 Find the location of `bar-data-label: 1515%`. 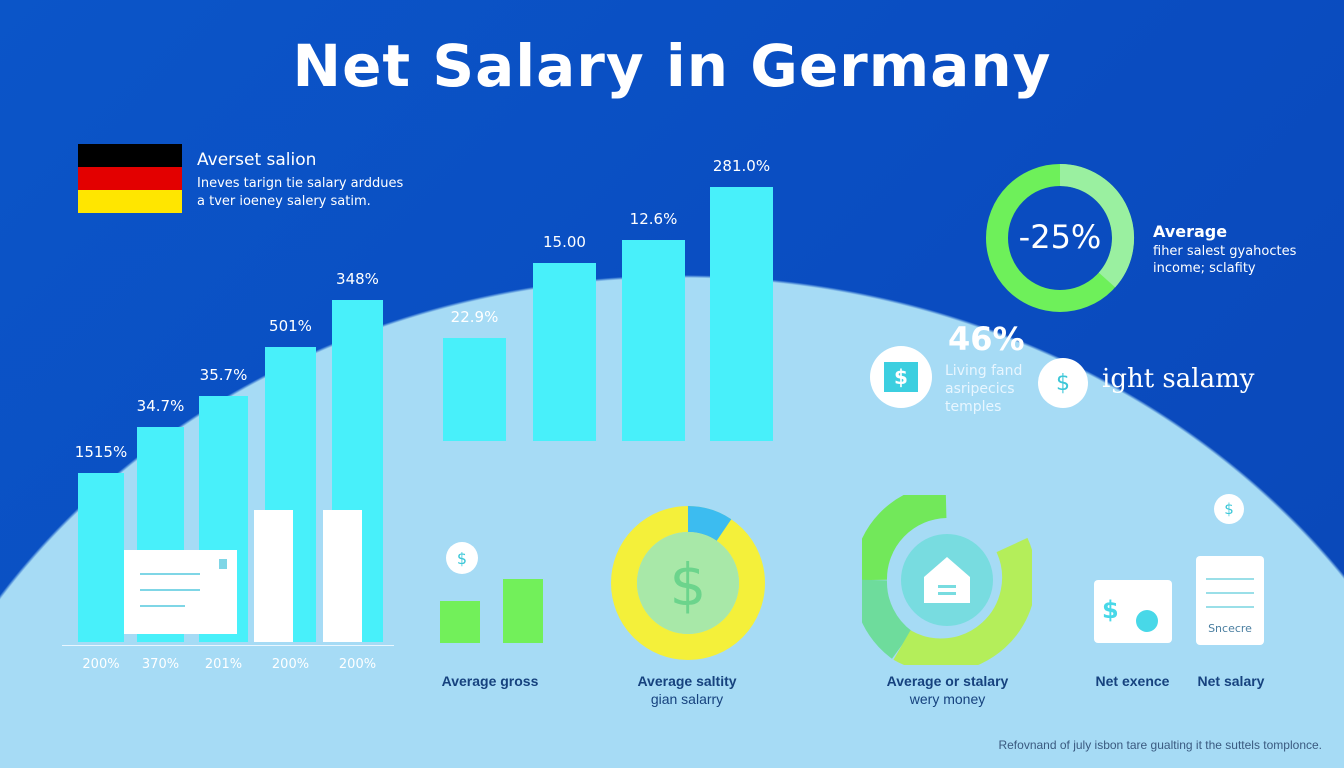

bar-data-label: 1515% is located at coordinates (101, 452).